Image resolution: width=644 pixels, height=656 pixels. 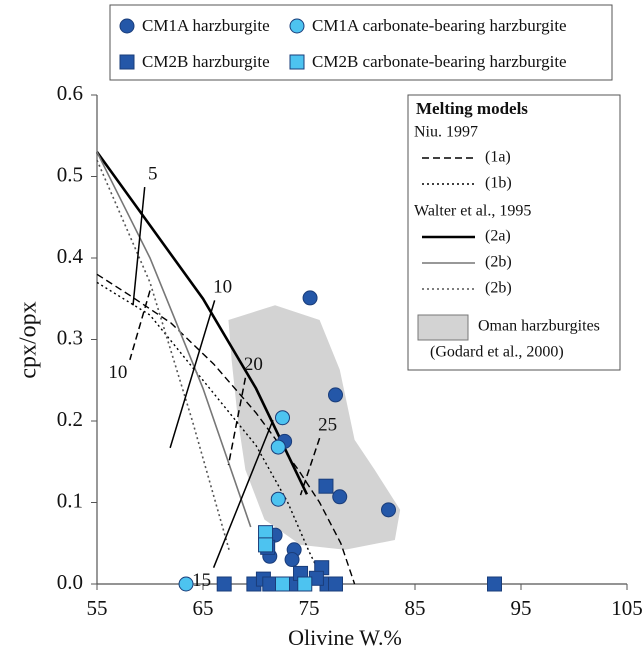 I want to click on region-legend-label: Oman harzburgites, so click(x=539, y=326).